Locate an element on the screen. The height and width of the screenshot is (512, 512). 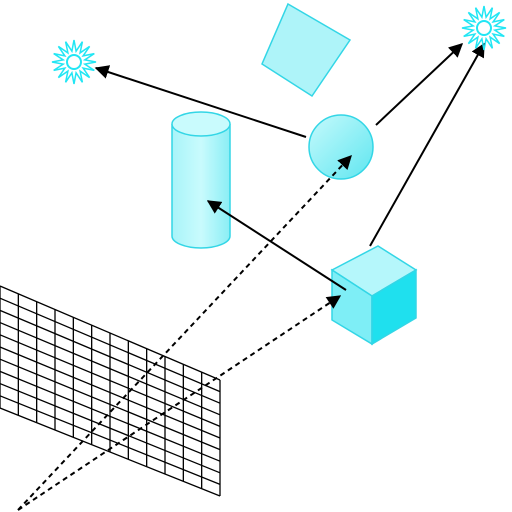
light-source-left-icon is located at coordinates (74, 62).